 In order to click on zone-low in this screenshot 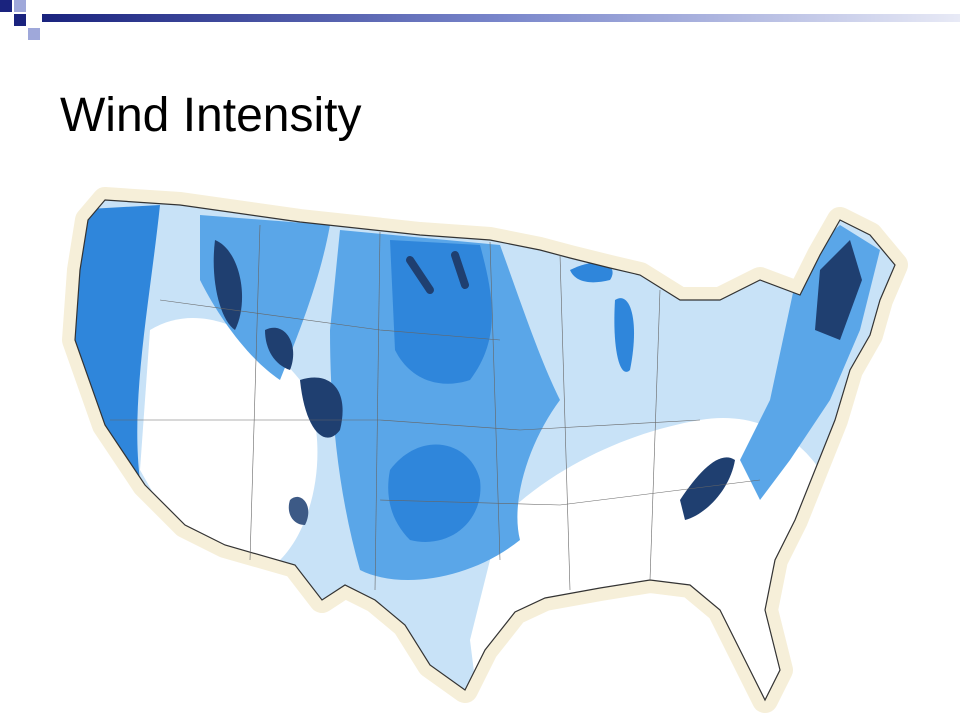, I will do `click(229, 439)`.